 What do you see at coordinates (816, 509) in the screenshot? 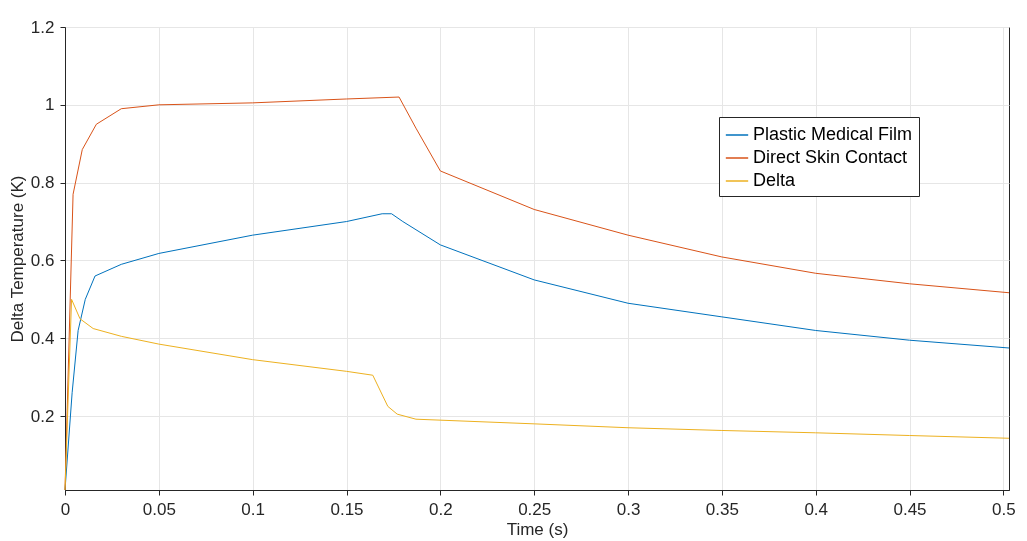
I see `x-tick-label: 0.4` at bounding box center [816, 509].